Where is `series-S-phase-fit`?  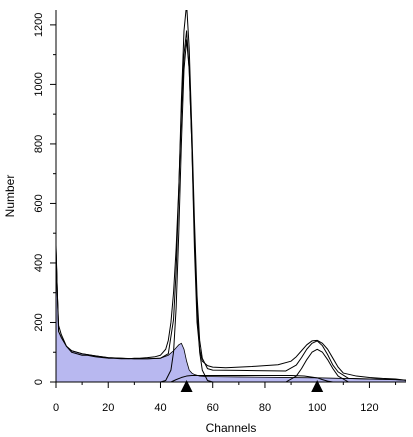 series-S-phase-fit is located at coordinates (251, 378).